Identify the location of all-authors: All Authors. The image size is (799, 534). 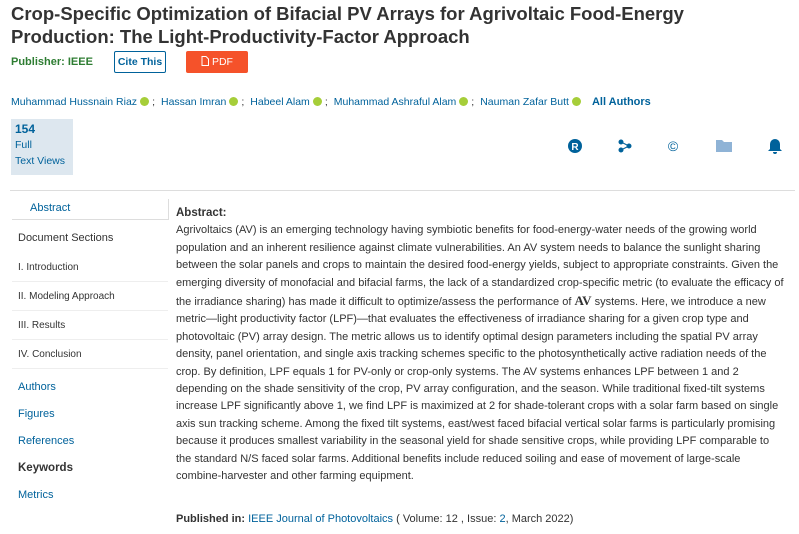
(621, 102).